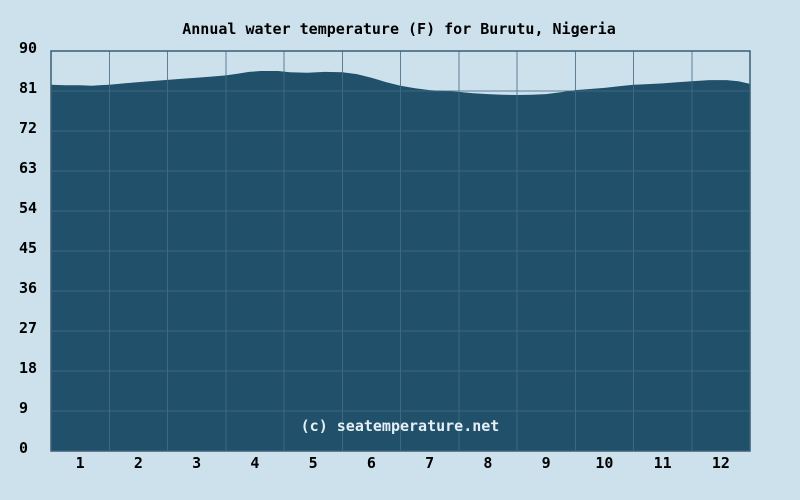 This screenshot has height=500, width=800. What do you see at coordinates (604, 463) in the screenshot?
I see `x-axis-tick-label: 10` at bounding box center [604, 463].